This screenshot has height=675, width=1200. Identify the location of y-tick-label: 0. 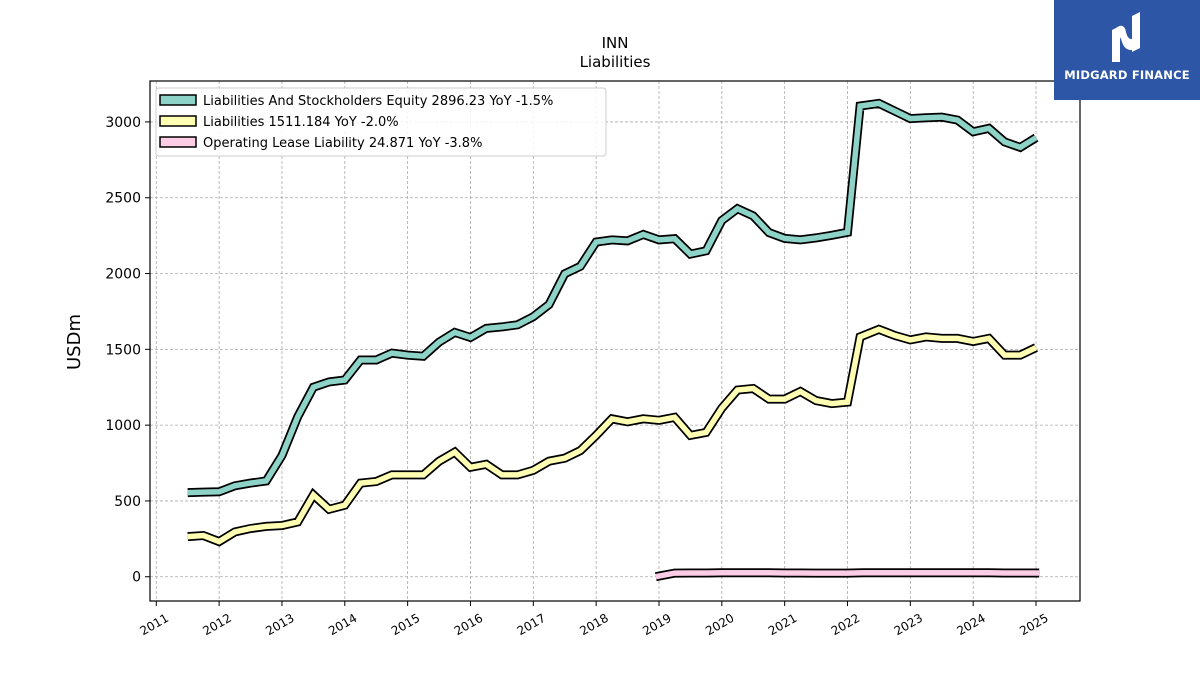
(136, 578).